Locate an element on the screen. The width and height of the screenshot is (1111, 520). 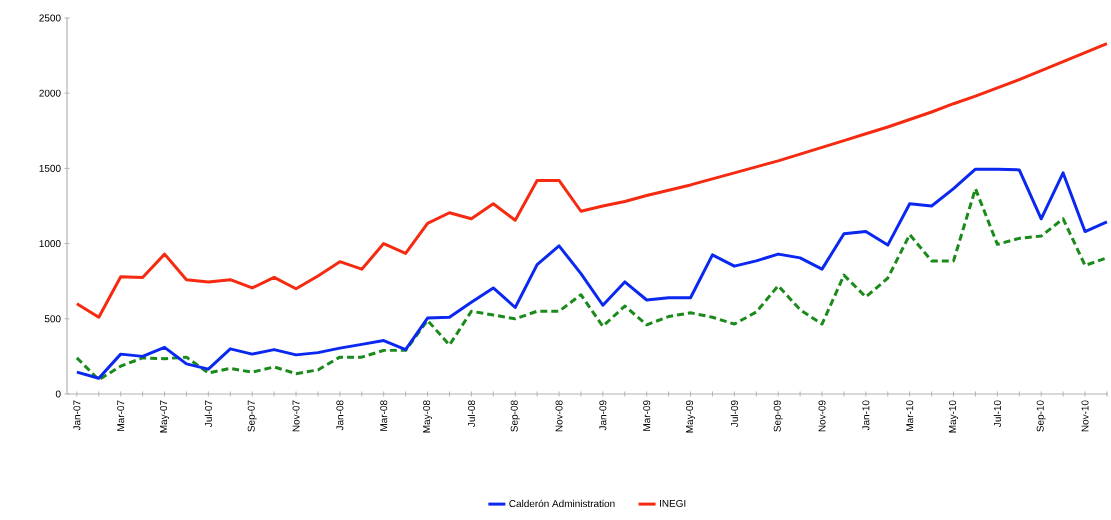
x-tick-label: Jul-08 is located at coordinates (471, 413).